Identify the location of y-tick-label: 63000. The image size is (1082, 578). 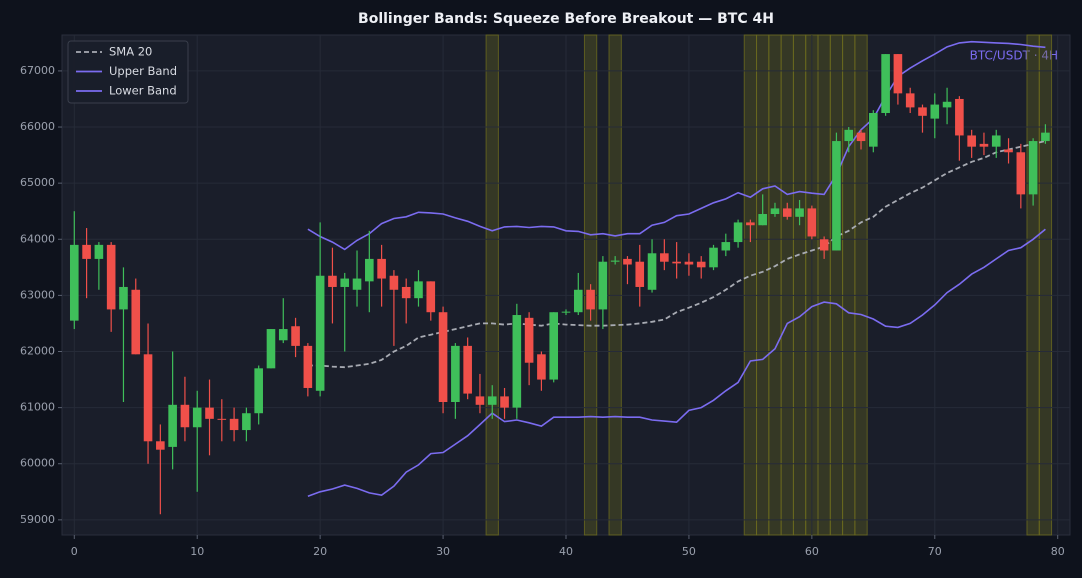
(37, 294).